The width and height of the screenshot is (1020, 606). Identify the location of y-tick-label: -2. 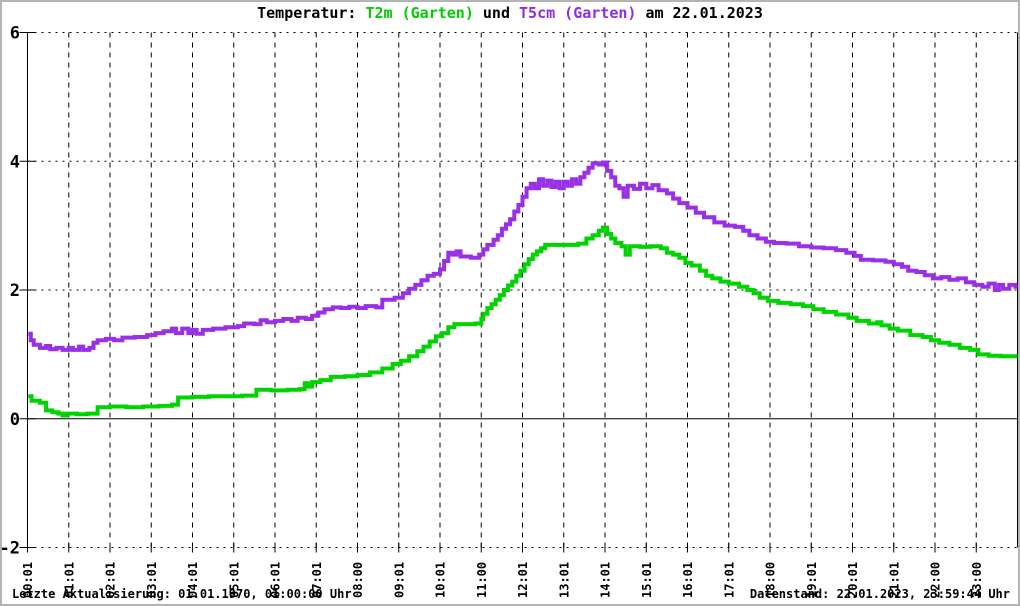
(11, 549).